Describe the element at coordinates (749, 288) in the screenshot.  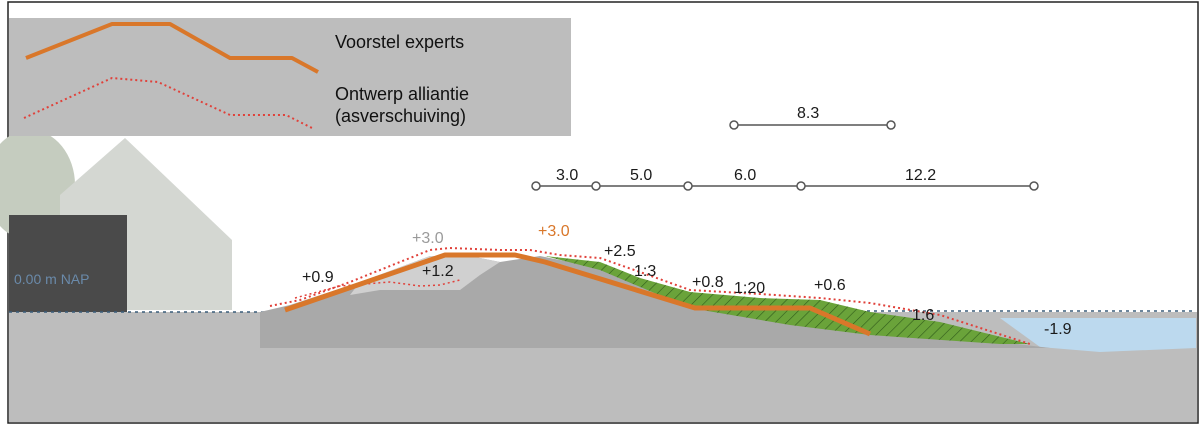
I see `elev-slope-1-20: 1:20` at that location.